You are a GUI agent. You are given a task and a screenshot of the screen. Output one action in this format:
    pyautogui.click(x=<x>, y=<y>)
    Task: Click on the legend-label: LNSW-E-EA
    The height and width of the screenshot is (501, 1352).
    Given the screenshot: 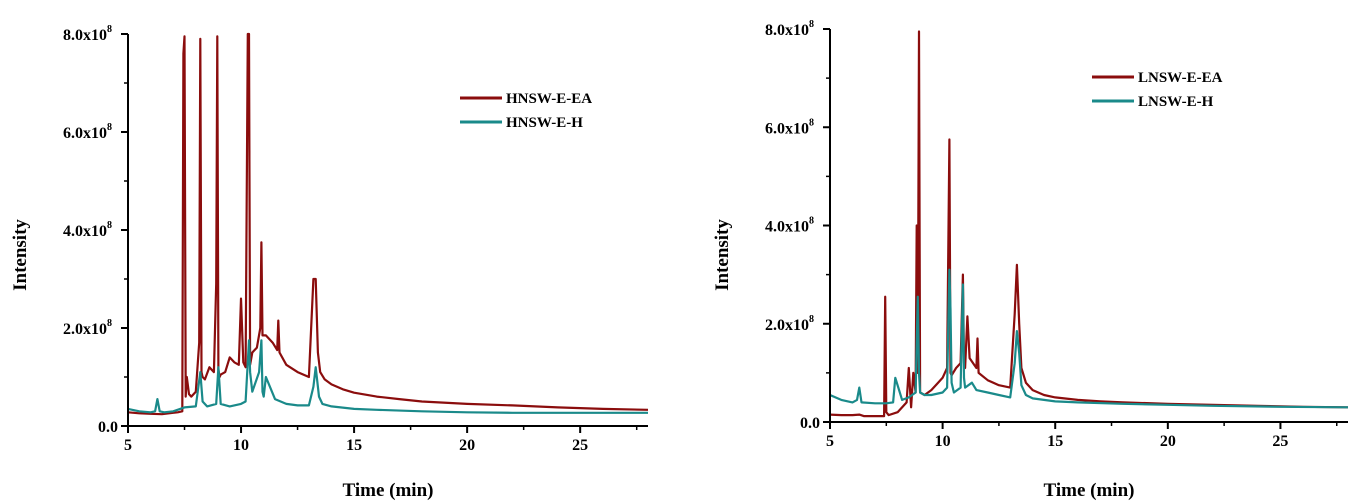 What is the action you would take?
    pyautogui.click(x=1180, y=78)
    